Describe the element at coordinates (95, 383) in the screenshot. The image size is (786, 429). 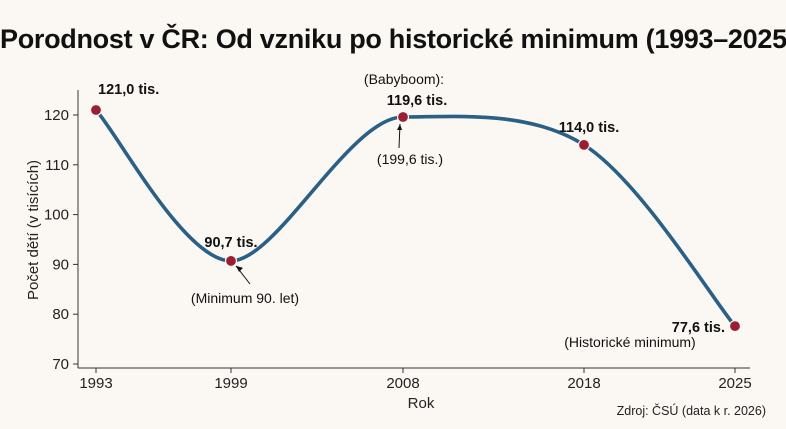
I see `x-tick-label: 1993` at that location.